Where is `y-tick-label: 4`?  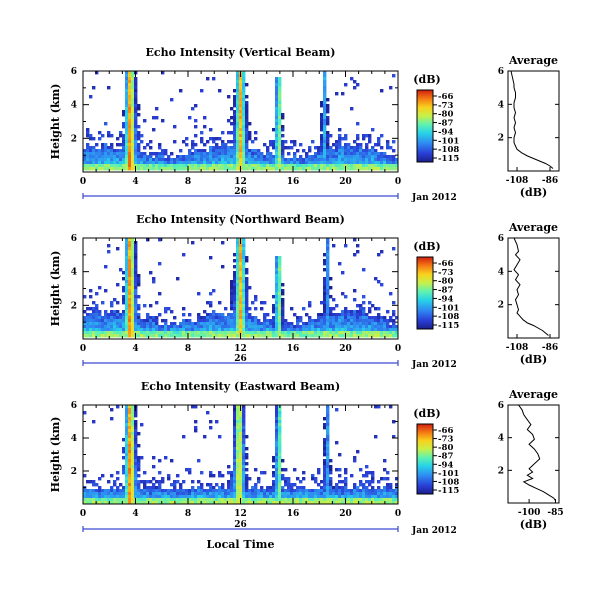
y-tick-label: 4 is located at coordinates (74, 439).